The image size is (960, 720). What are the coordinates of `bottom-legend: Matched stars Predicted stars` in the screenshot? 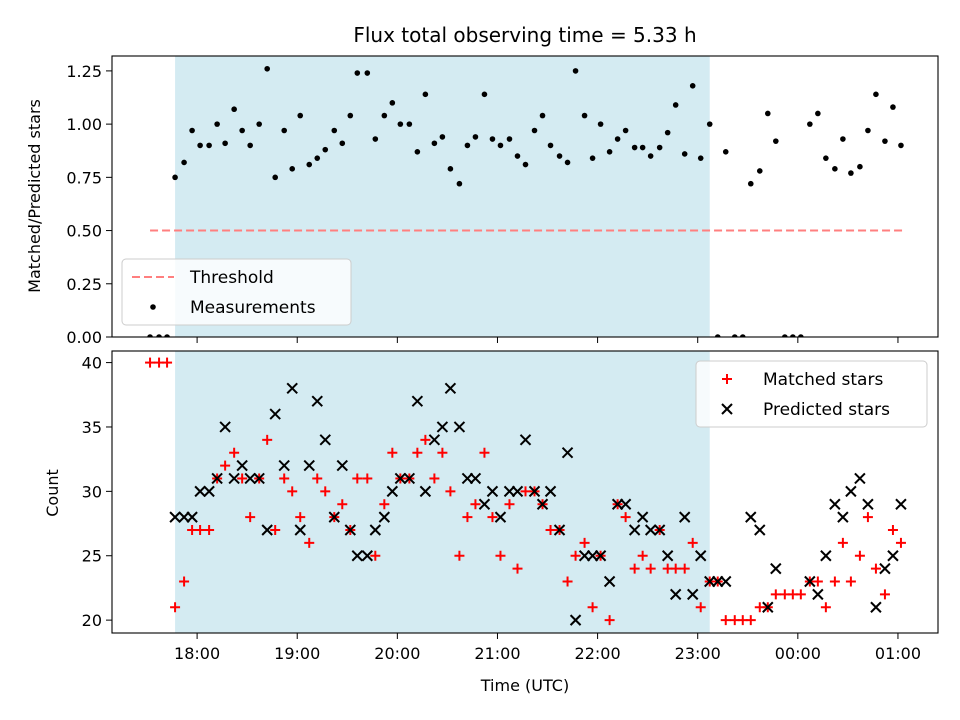 It's located at (811, 394).